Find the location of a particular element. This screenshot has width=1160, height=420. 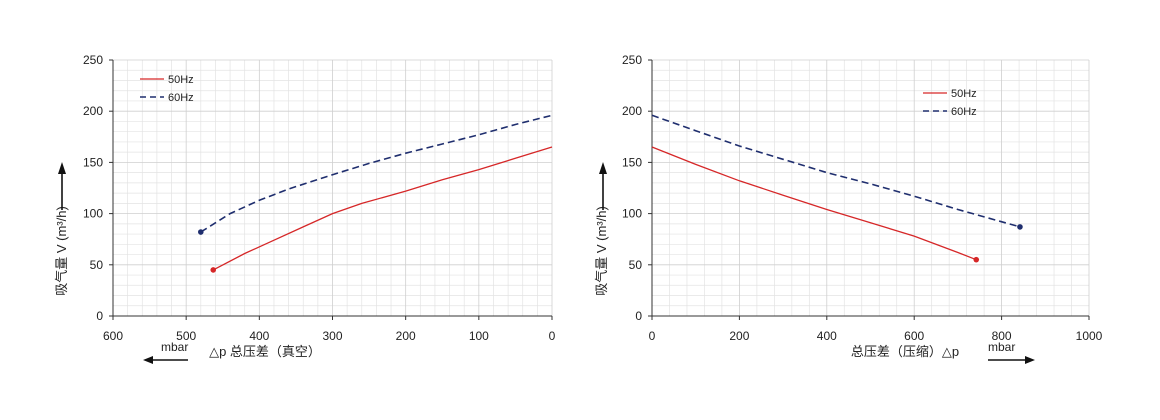

x-tick-label: 300 is located at coordinates (332, 336).